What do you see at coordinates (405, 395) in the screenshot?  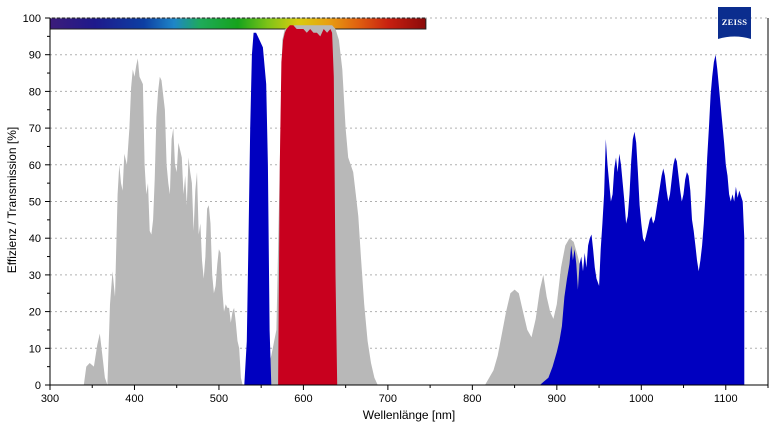 I see `x-axis-ticks: 300 400 500 600 700 800 900 1000 1100` at bounding box center [405, 395].